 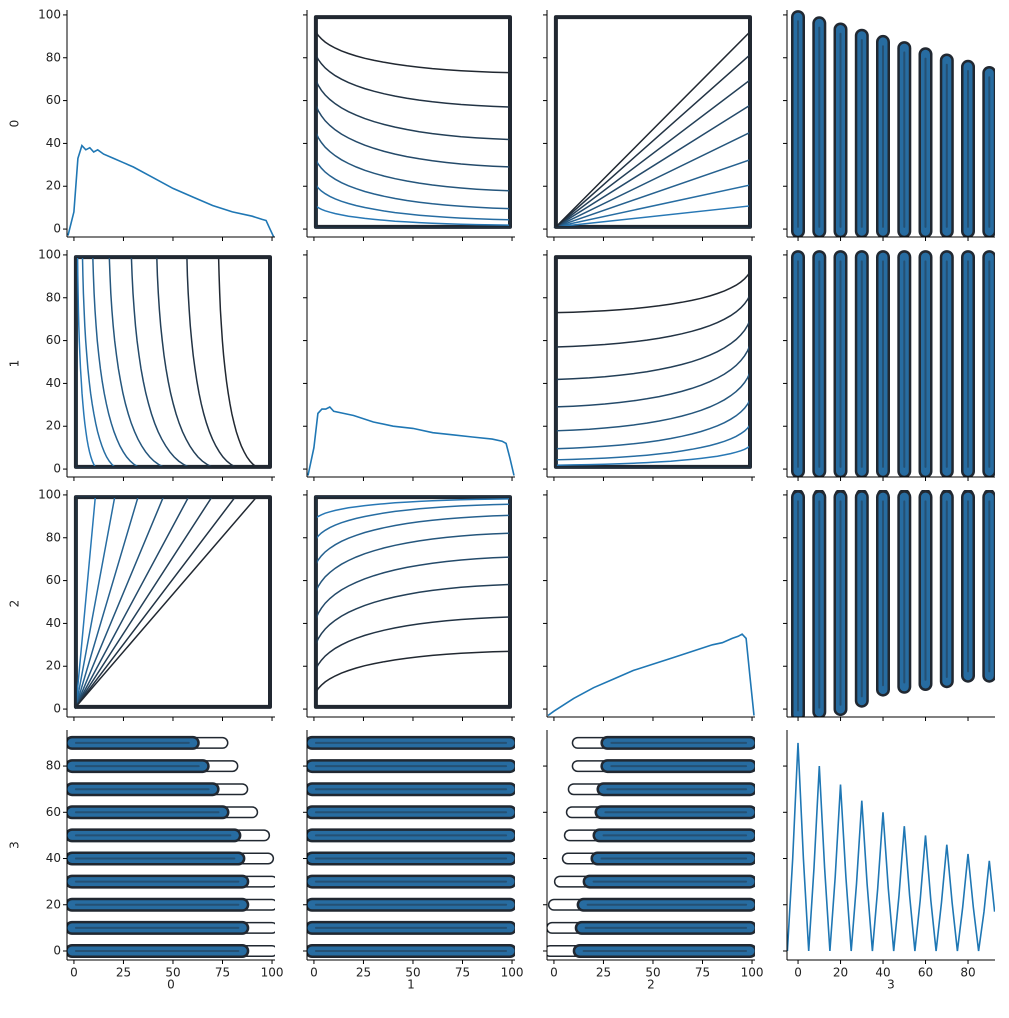 I want to click on y-axis-label: 2, so click(x=15, y=604).